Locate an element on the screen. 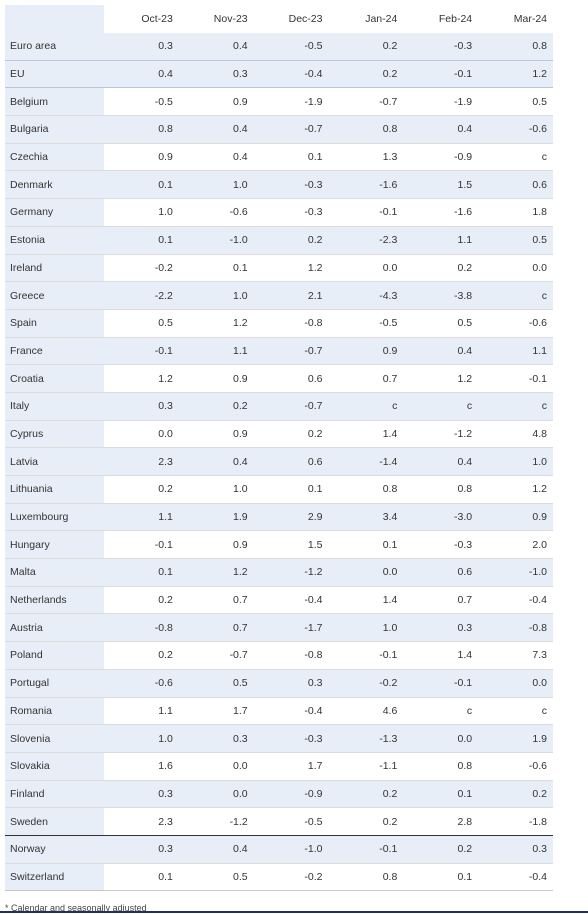  value-cell: 1.1 is located at coordinates (515, 351).